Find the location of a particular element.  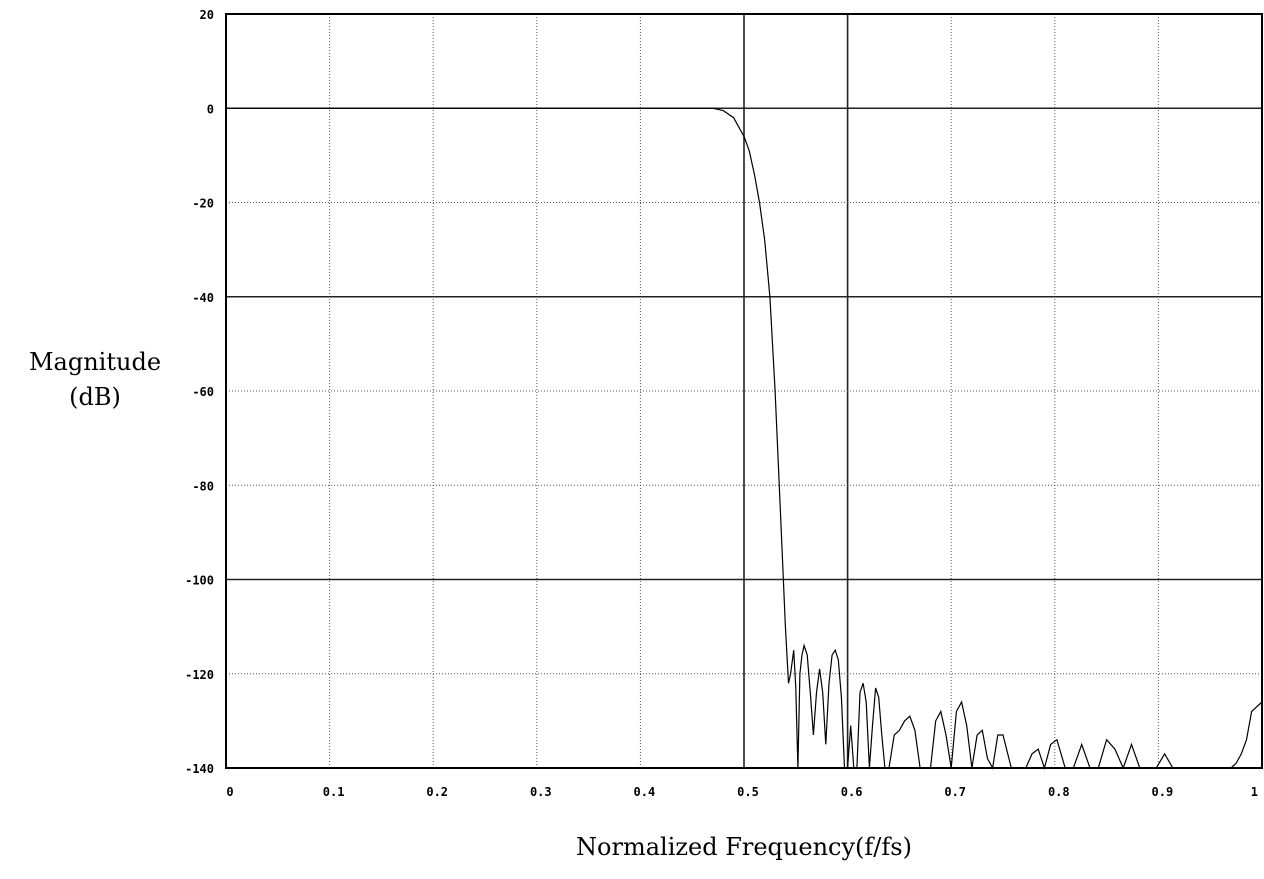

x-tick-label: 0.7 is located at coordinates (955, 792).